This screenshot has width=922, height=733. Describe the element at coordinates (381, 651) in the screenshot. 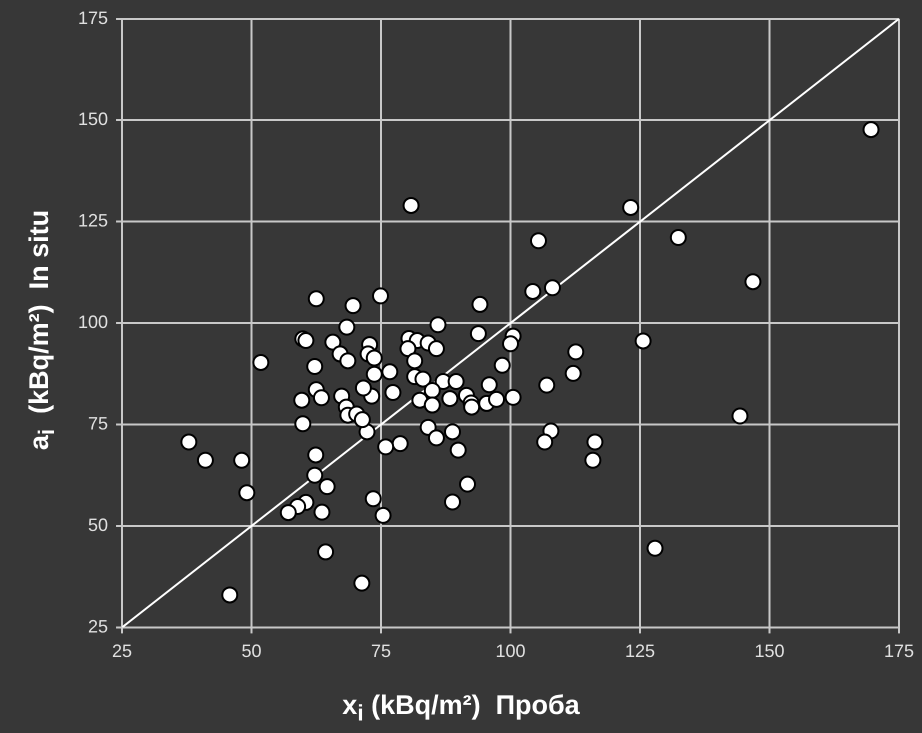

I see `x-tick-label: 75` at that location.